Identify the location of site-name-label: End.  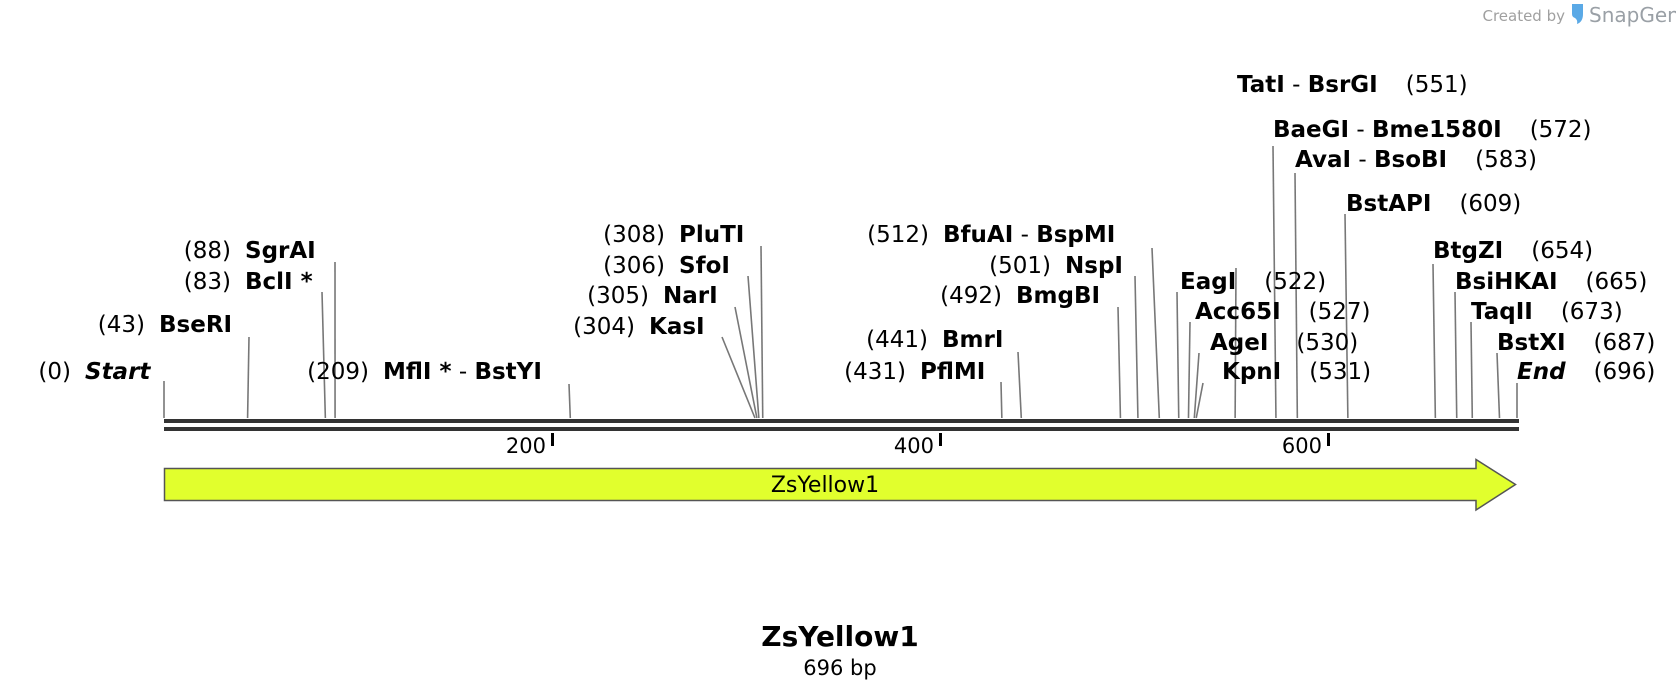
(1541, 372).